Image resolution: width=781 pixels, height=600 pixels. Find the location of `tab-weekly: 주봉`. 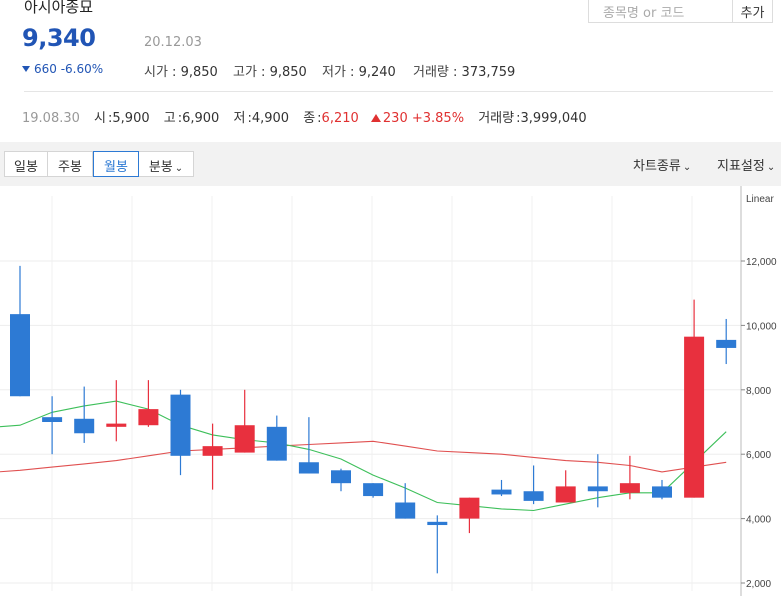

tab-weekly: 주봉 is located at coordinates (70, 164).